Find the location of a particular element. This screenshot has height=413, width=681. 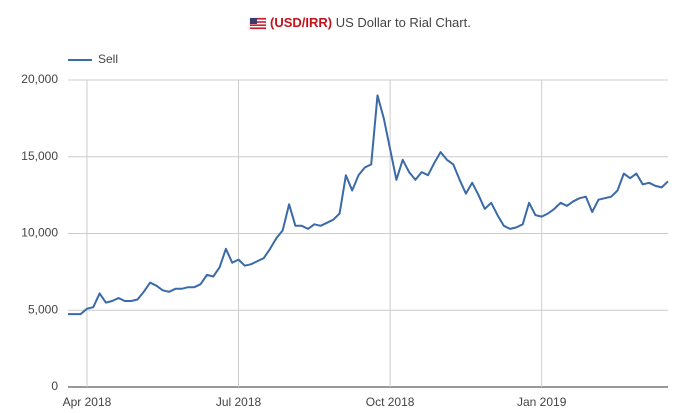

x-tick-label: Oct 2018 is located at coordinates (390, 402).